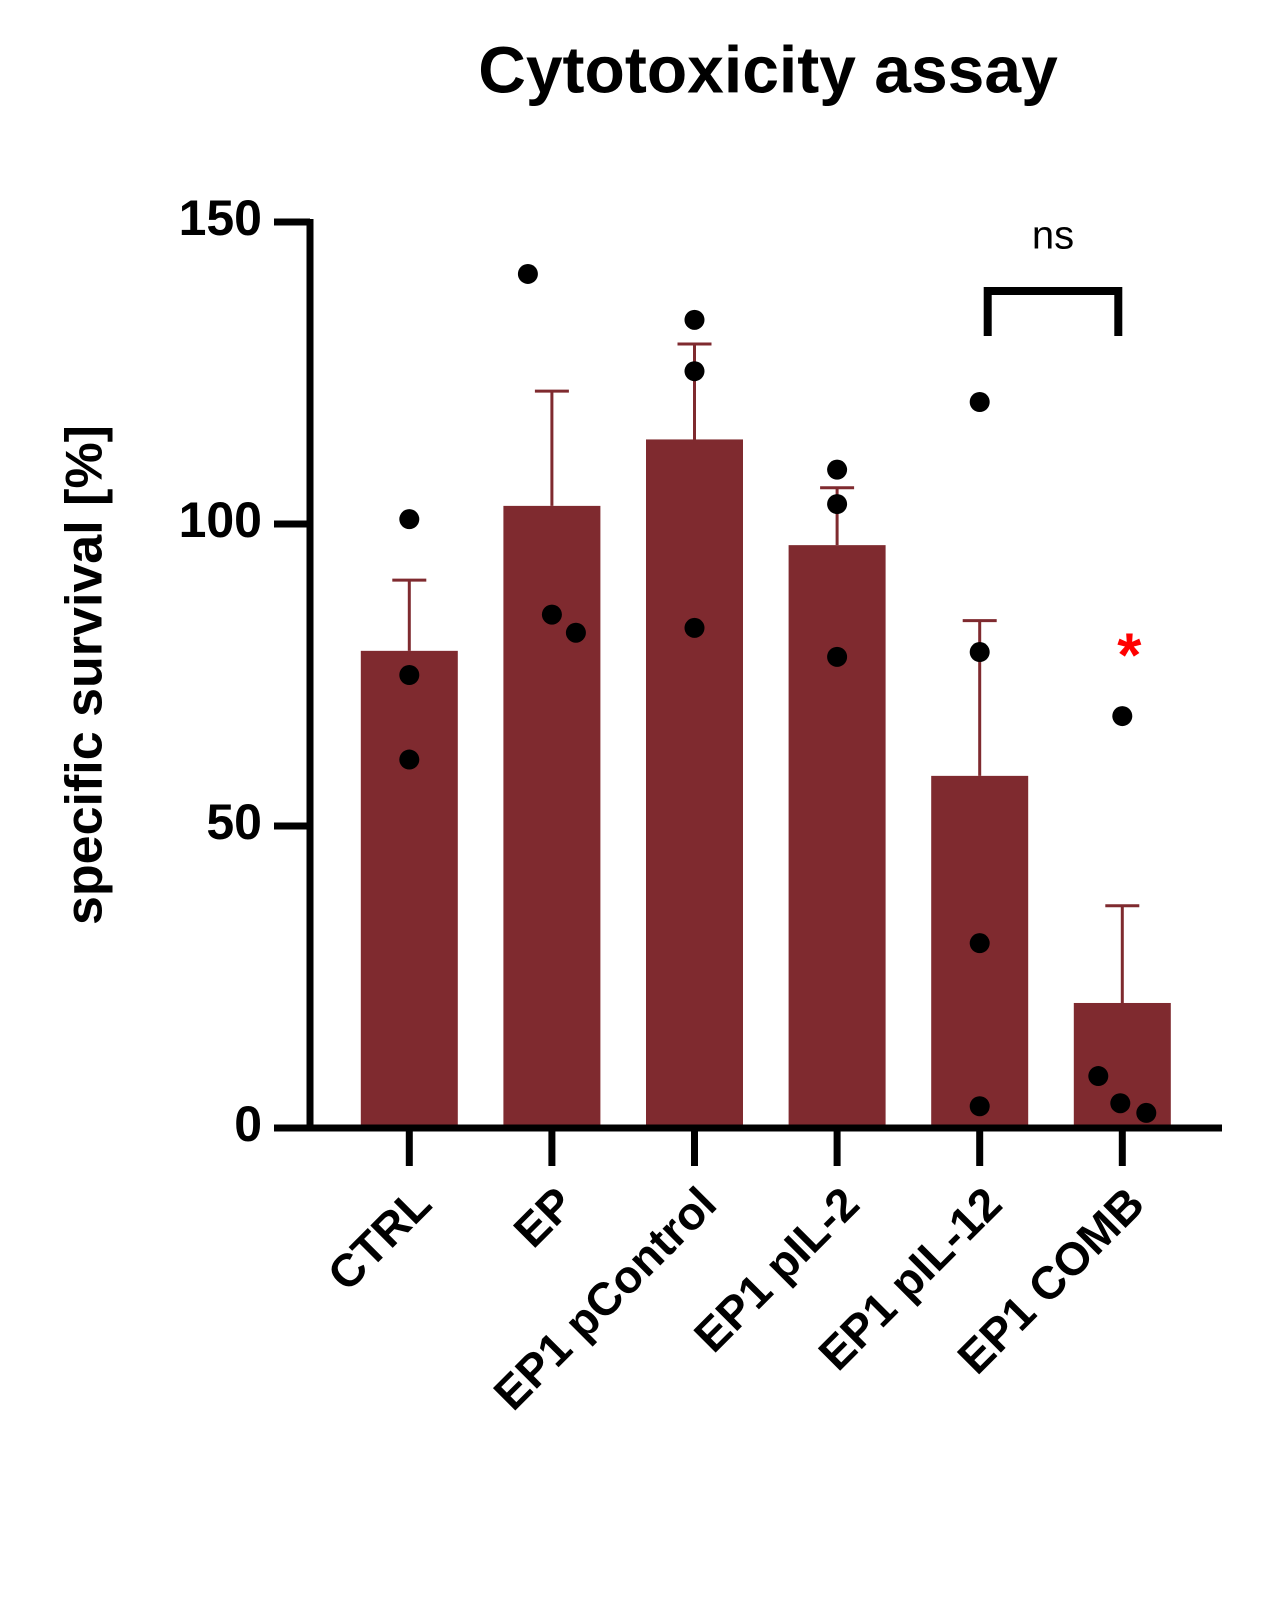  I want to click on annotation: *, so click(1129, 655).